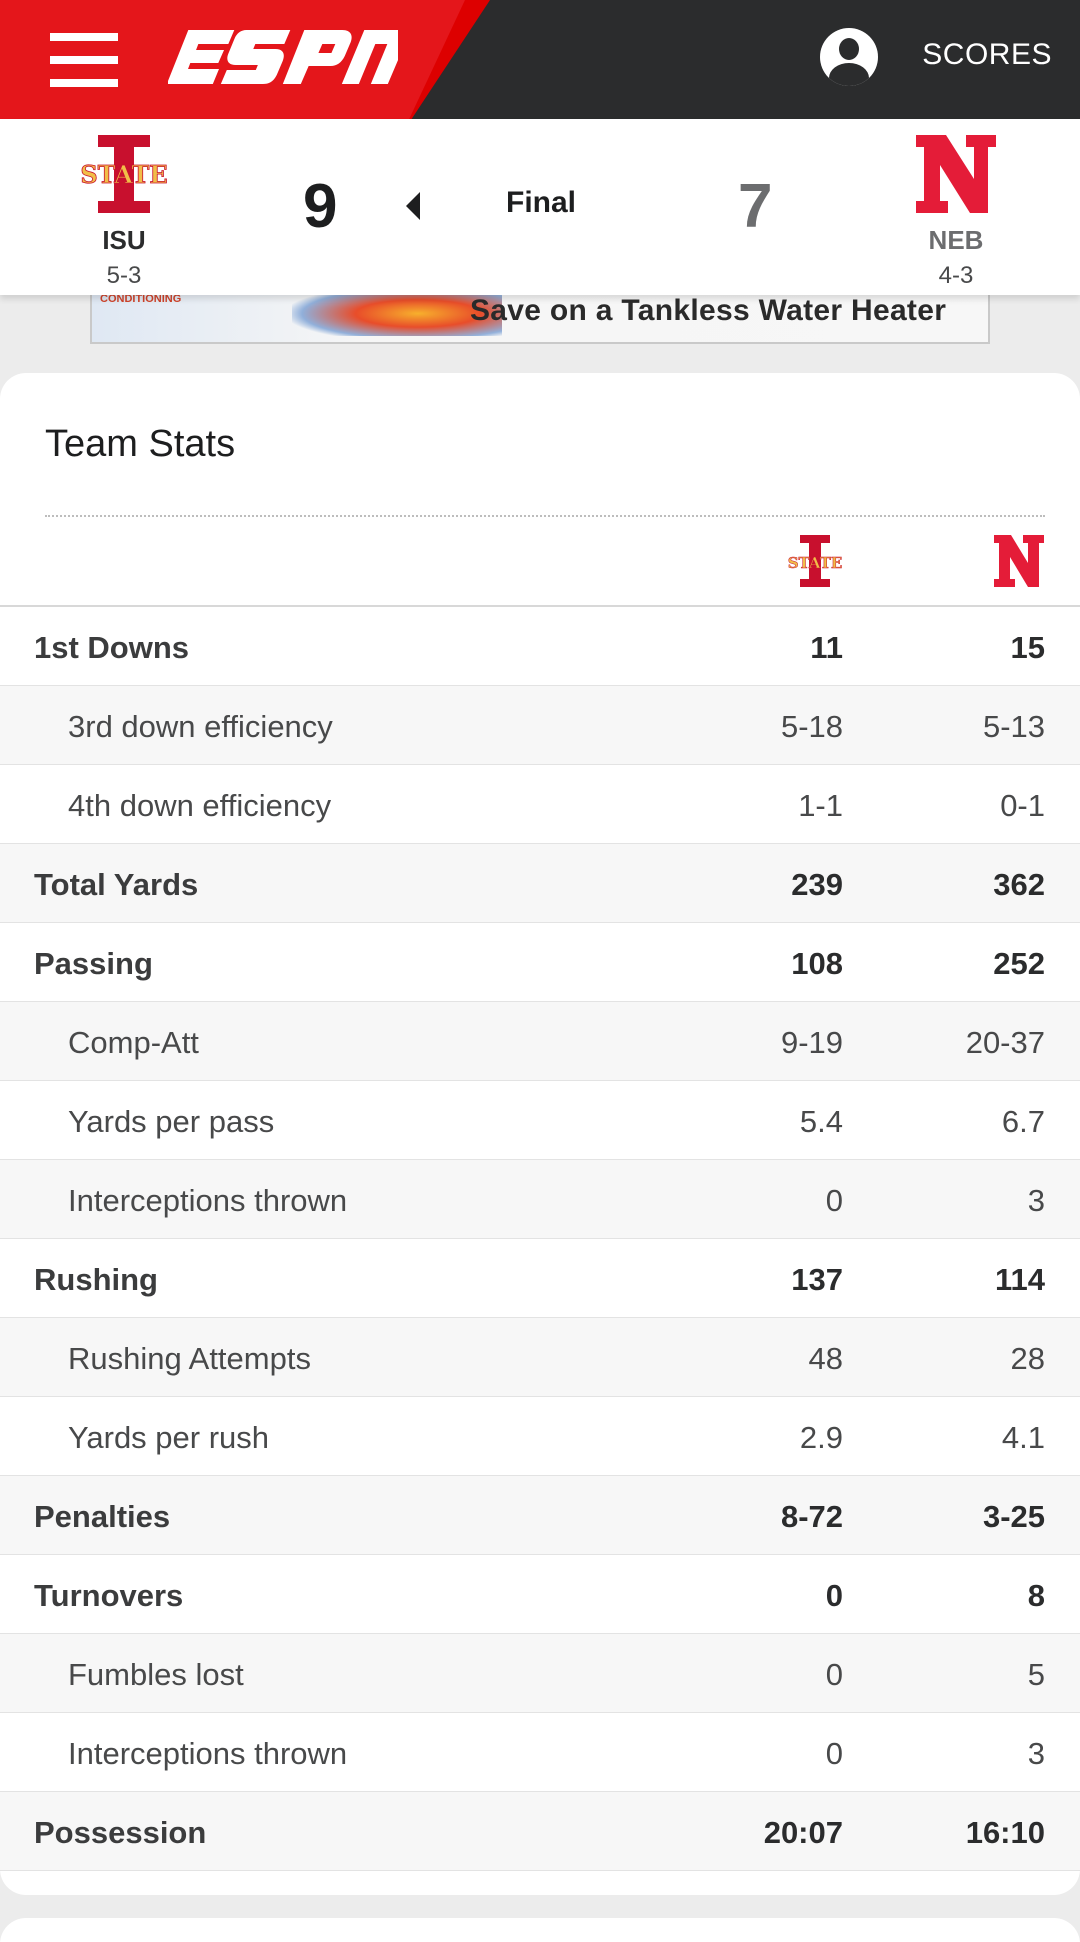 This screenshot has height=1942, width=1080. Describe the element at coordinates (540, 1278) in the screenshot. I see `stat-row-rushing: Rushing 137 114` at that location.